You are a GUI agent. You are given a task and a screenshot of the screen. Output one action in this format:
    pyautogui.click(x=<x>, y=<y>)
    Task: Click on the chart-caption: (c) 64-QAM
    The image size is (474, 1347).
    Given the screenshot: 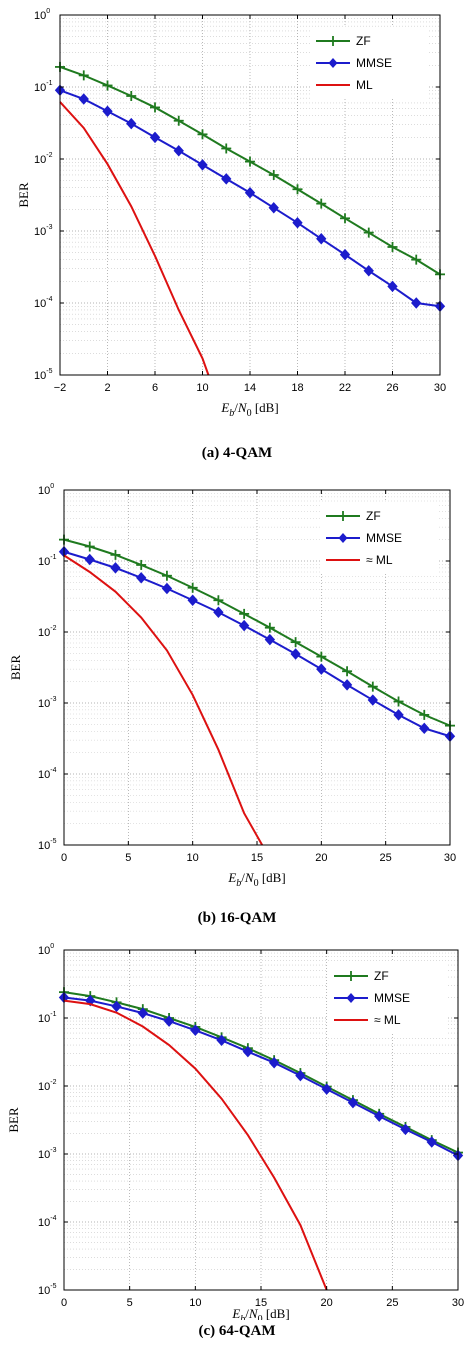 What is the action you would take?
    pyautogui.click(x=237, y=1331)
    